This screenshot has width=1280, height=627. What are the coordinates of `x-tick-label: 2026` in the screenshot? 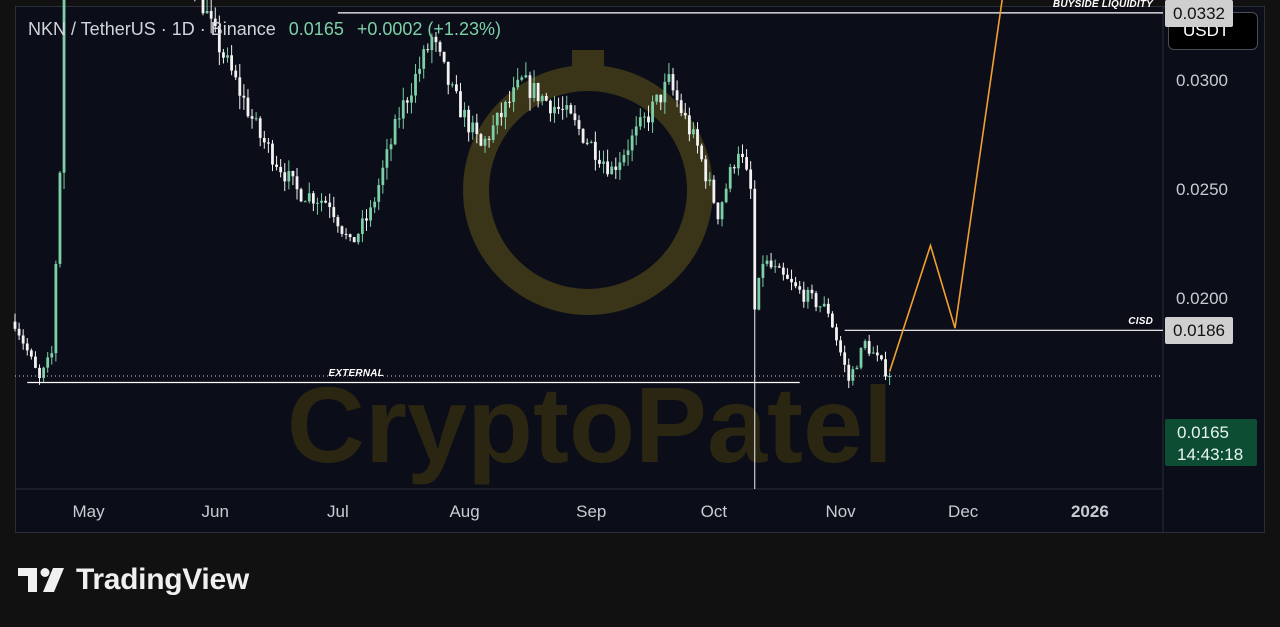 It's located at (1089, 511).